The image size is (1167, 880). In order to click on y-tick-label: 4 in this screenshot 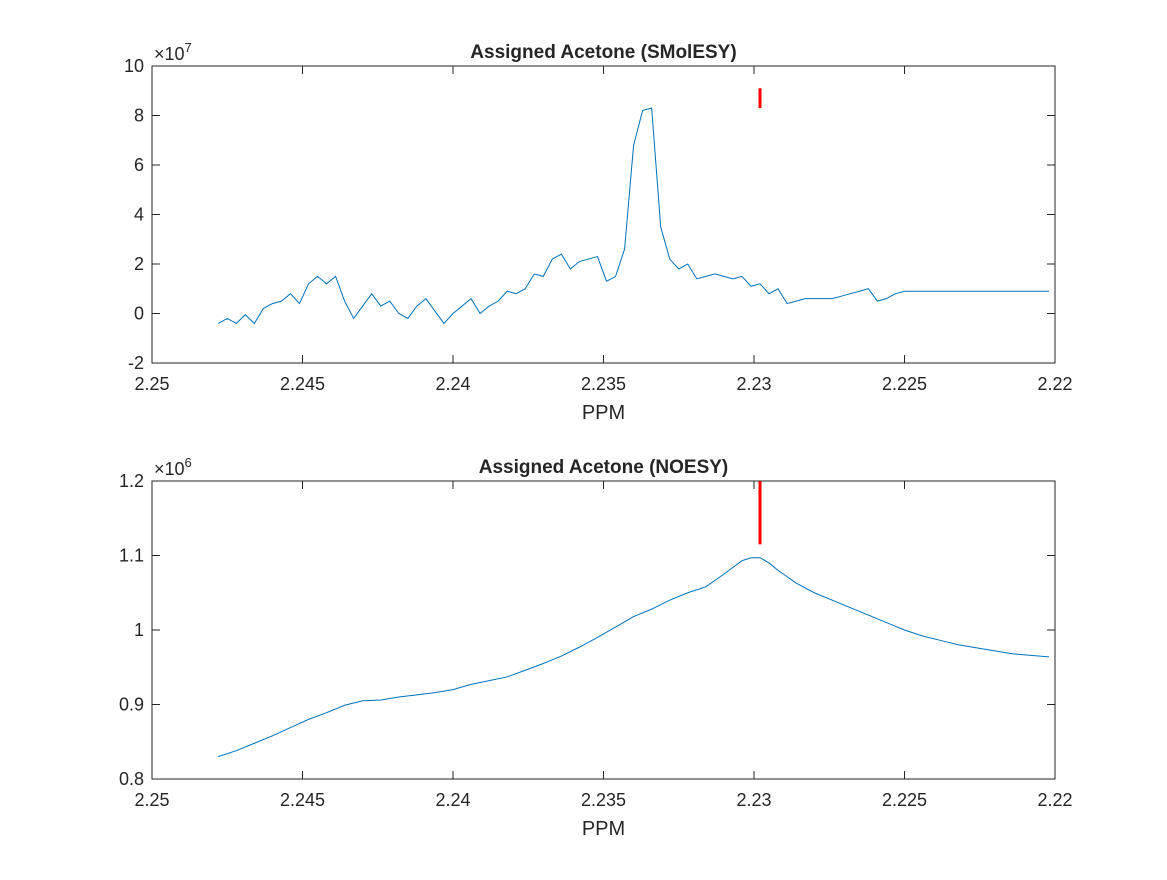, I will do `click(139, 215)`.